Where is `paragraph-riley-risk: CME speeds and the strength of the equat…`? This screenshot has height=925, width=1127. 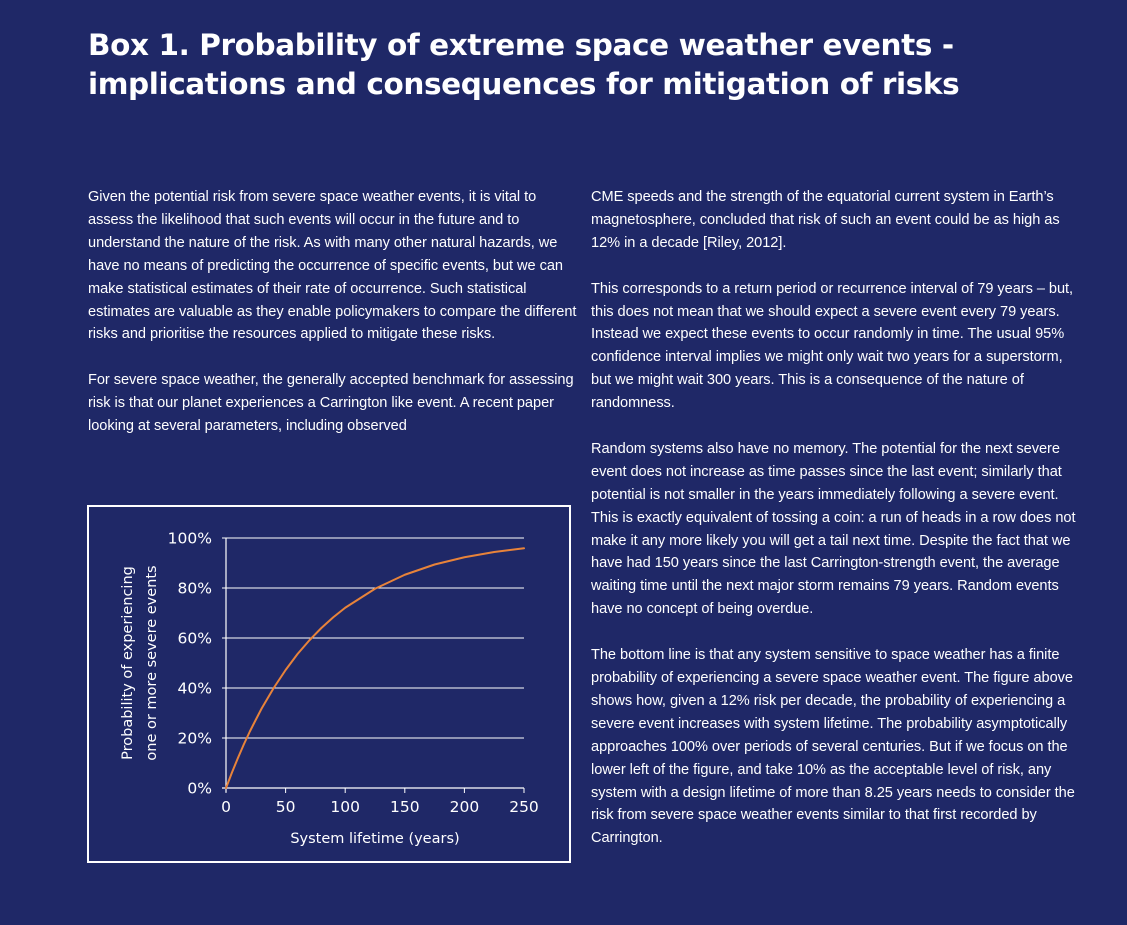
paragraph-riley-risk: CME speeds and the strength of the equat… is located at coordinates (825, 220).